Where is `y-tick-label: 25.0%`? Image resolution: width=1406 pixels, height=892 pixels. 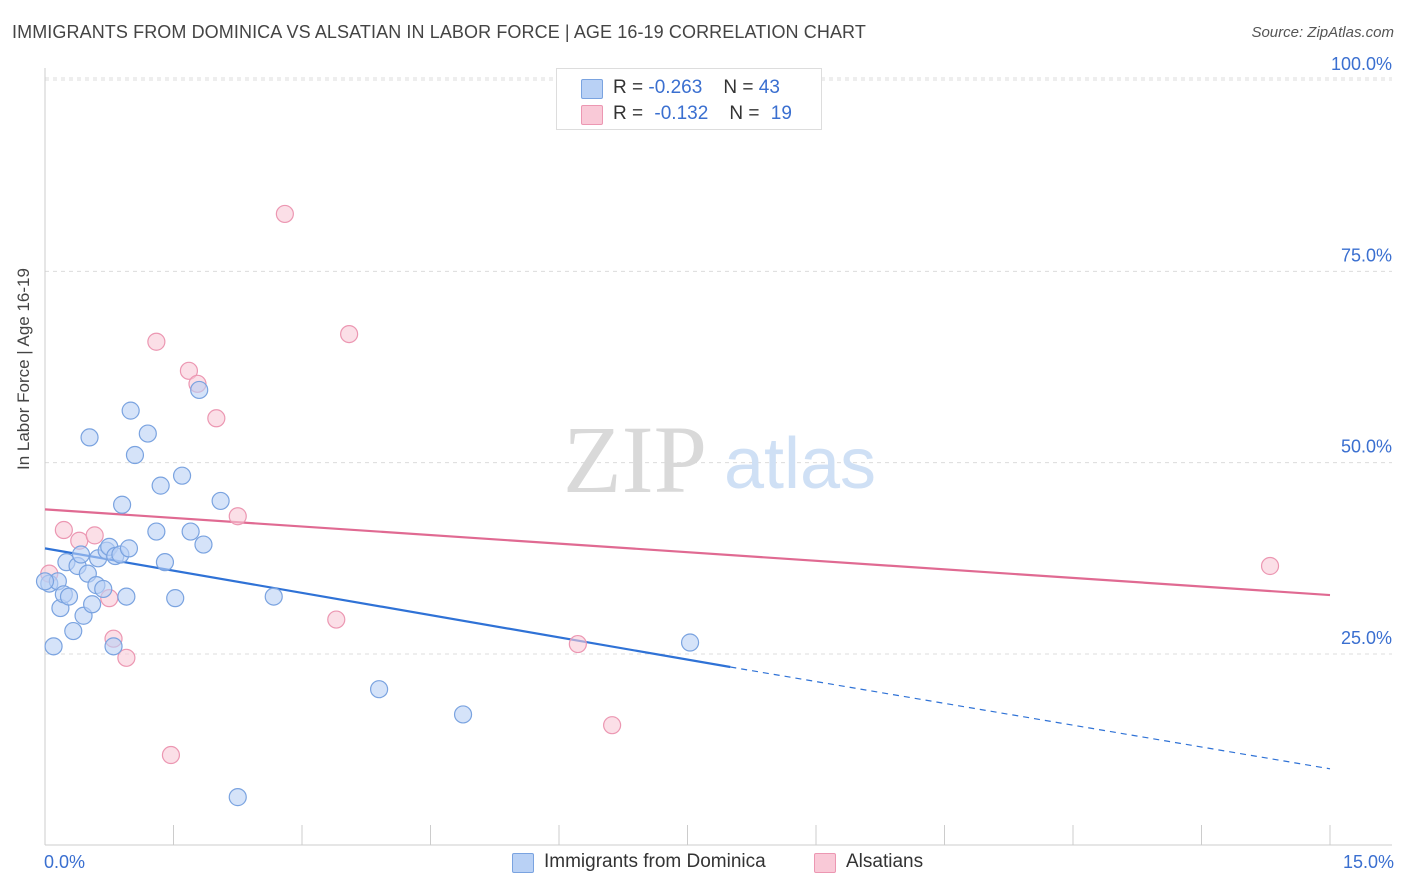 y-tick-label: 25.0% is located at coordinates (1366, 638).